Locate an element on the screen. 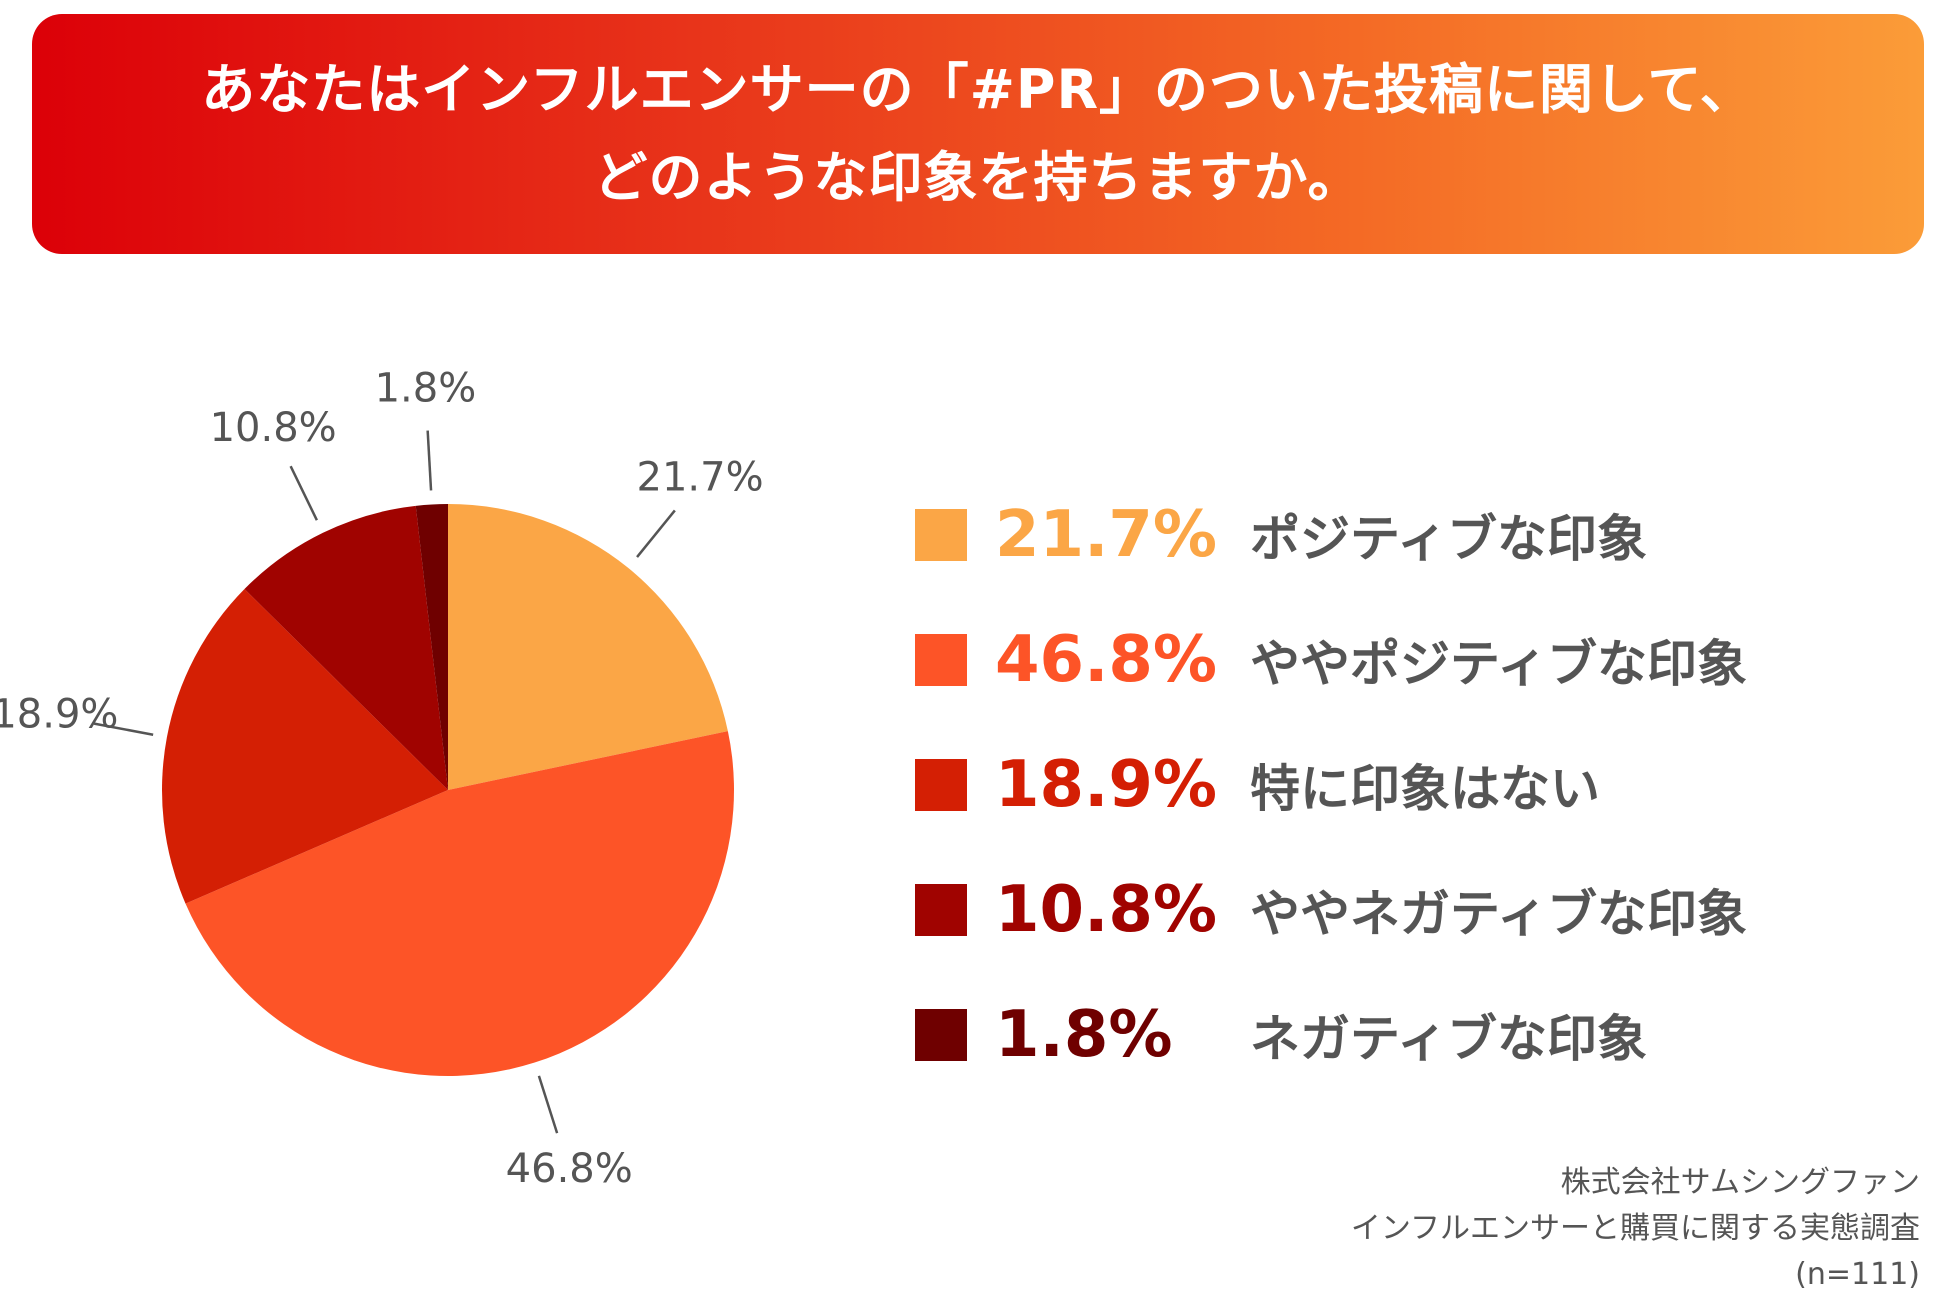  legend-item-negative: 1.8% ネガティブな印象 is located at coordinates (1331, 1034).